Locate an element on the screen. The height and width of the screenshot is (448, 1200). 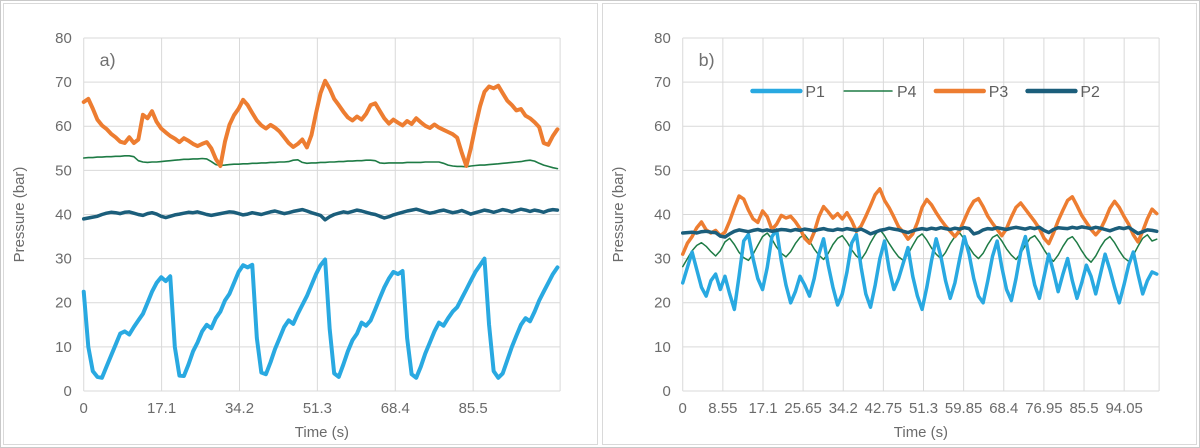
legend-label-P3: P3 is located at coordinates (999, 92).